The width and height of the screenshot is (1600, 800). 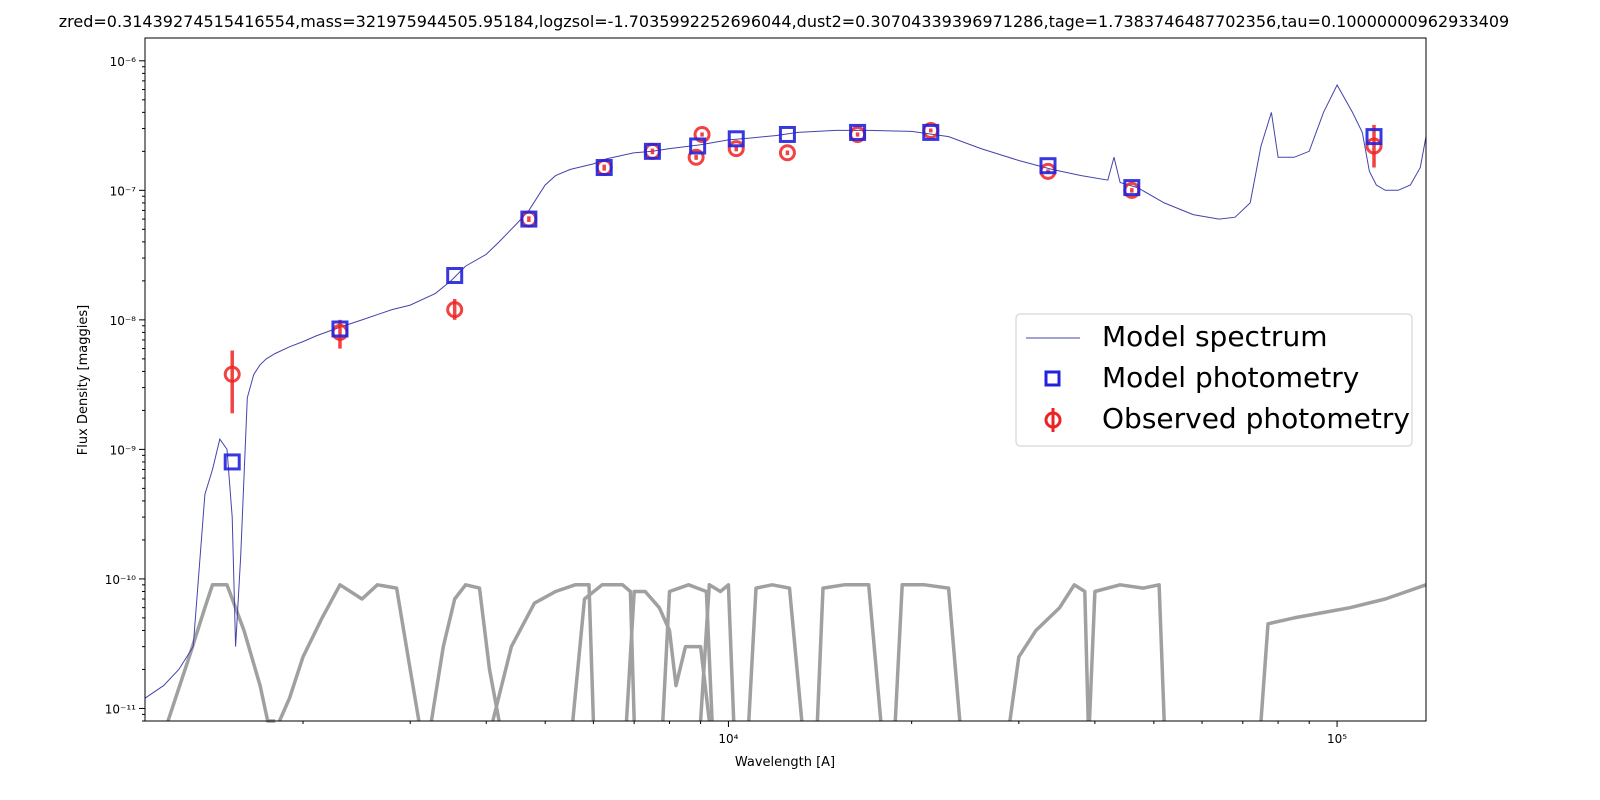 What do you see at coordinates (1256, 418) in the screenshot?
I see `legend-label-observed-photometry: Observed photometry` at bounding box center [1256, 418].